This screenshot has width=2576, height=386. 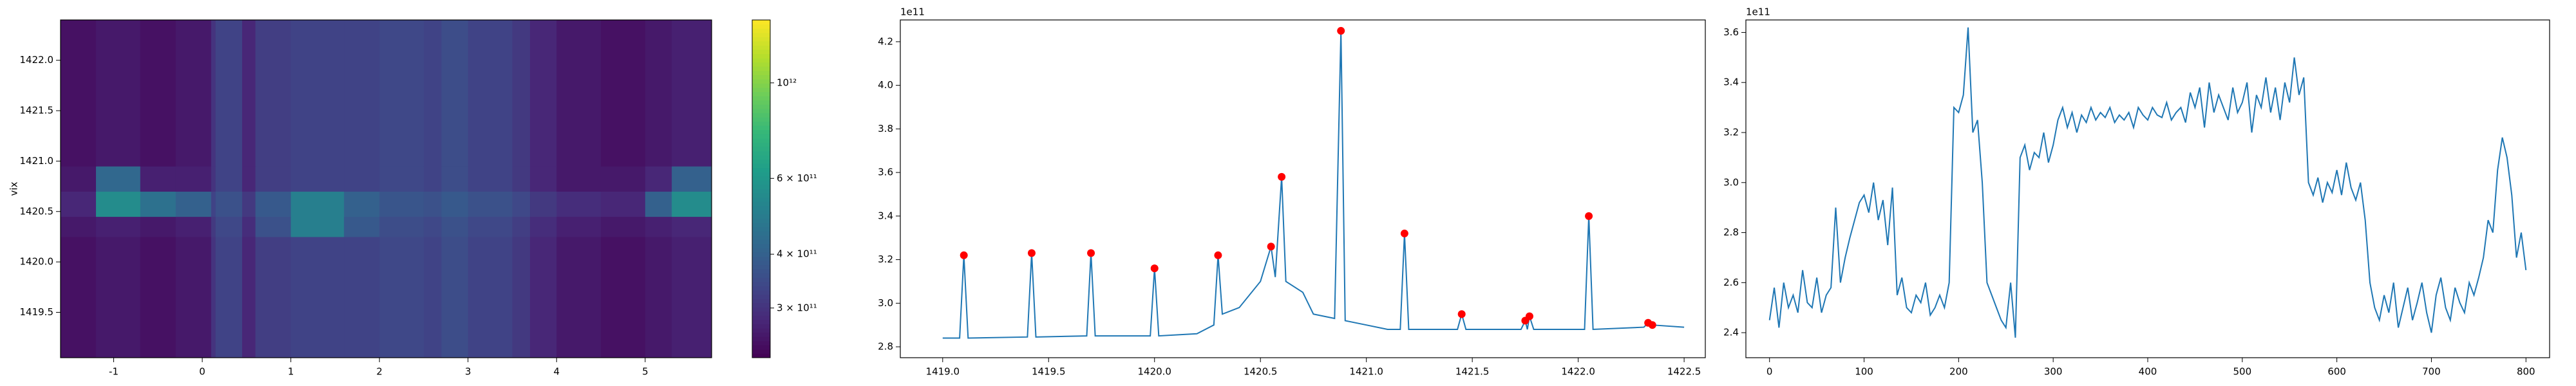 What do you see at coordinates (2526, 372) in the screenshot?
I see `x-tick-label: 800` at bounding box center [2526, 372].